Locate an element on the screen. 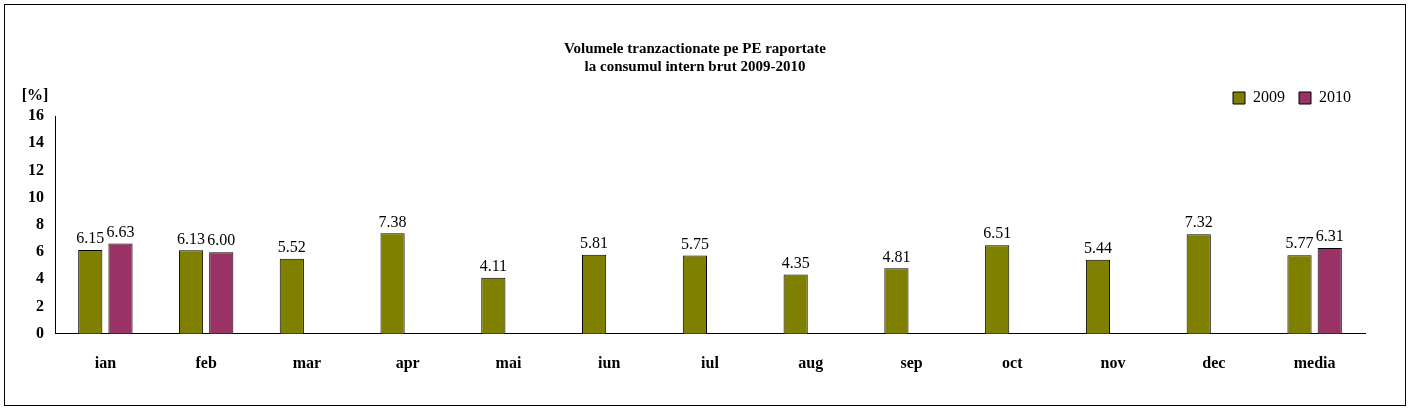 The width and height of the screenshot is (1412, 412). y-tick-label: 12 is located at coordinates (36, 169).